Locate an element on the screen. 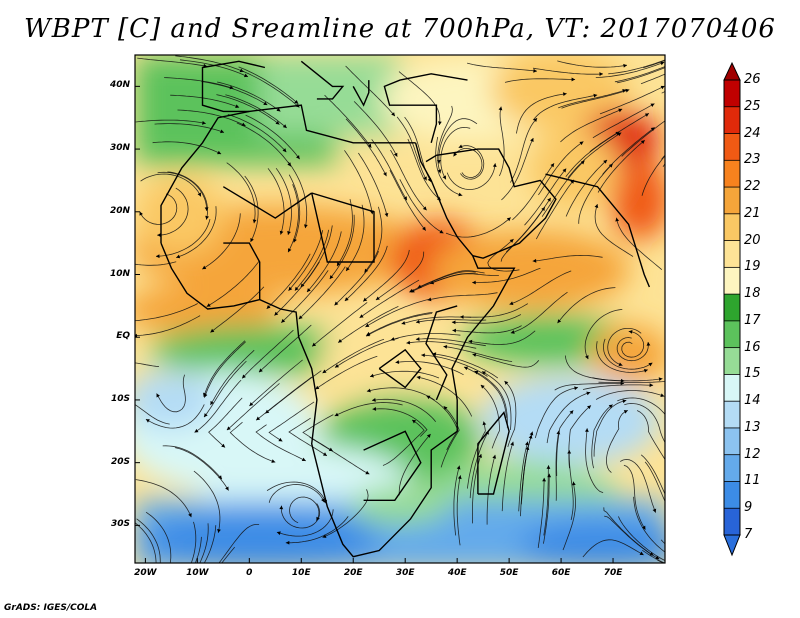 The height and width of the screenshot is (618, 800). lat-label: 10N is located at coordinates (119, 273).